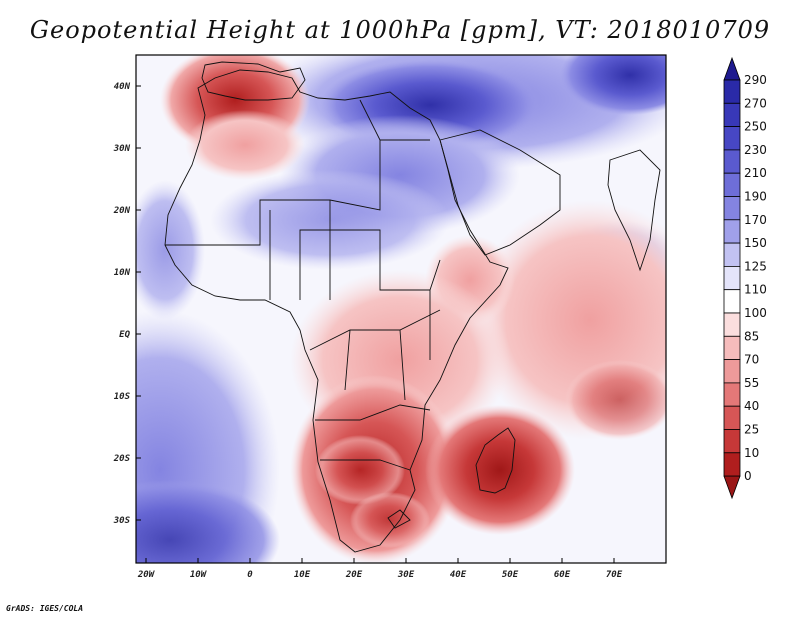 The image size is (800, 618). What do you see at coordinates (122, 87) in the screenshot?
I see `lat-label: 40N` at bounding box center [122, 87].